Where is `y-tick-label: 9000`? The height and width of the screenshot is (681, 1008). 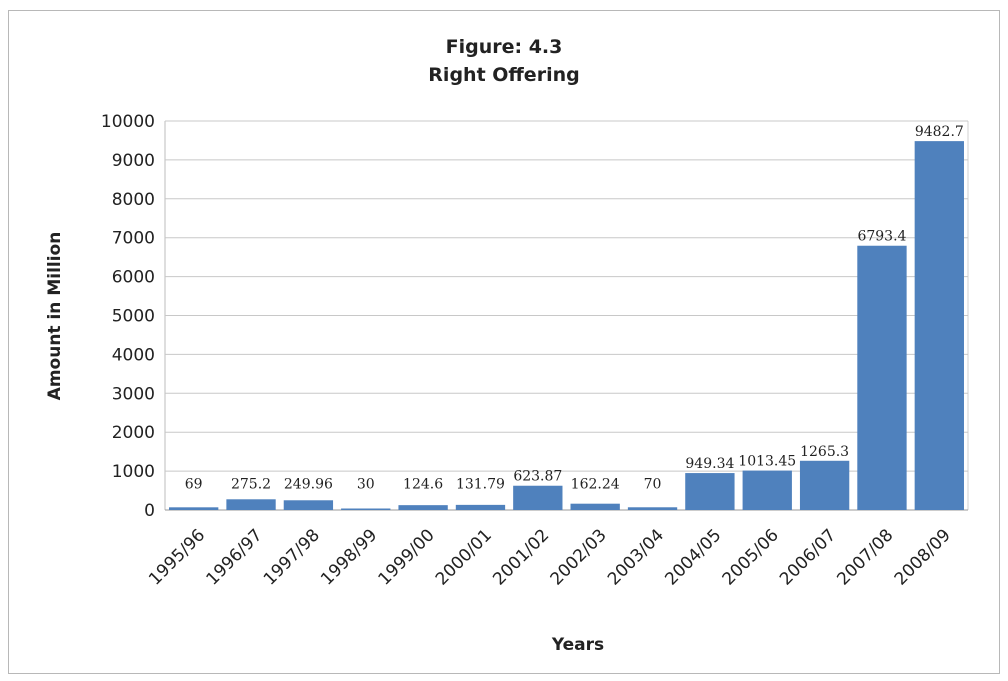
y-tick-label: 9000 is located at coordinates (133, 161).